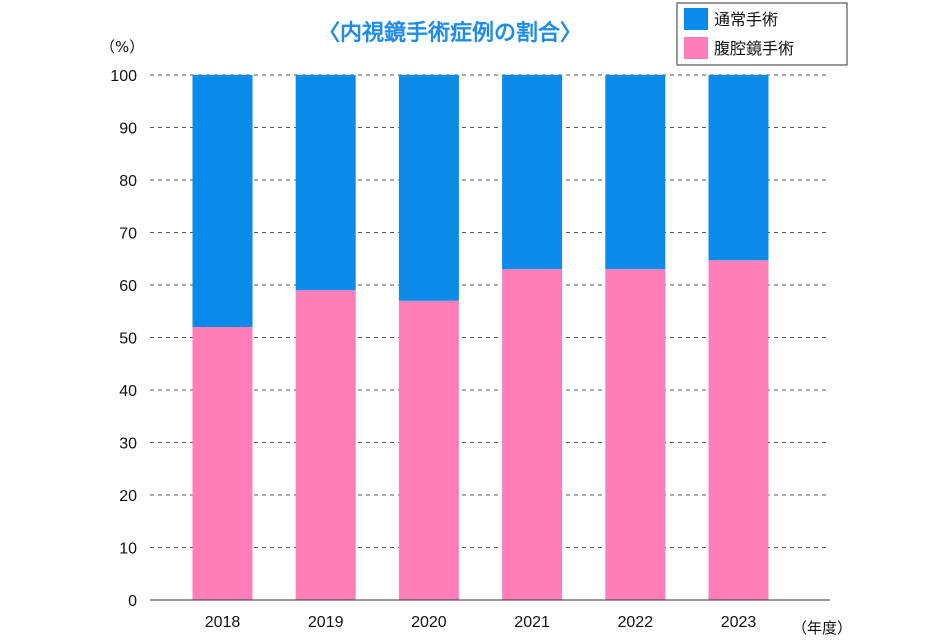  What do you see at coordinates (428, 450) in the screenshot?
I see `bar-2020-laparoscopic` at bounding box center [428, 450].